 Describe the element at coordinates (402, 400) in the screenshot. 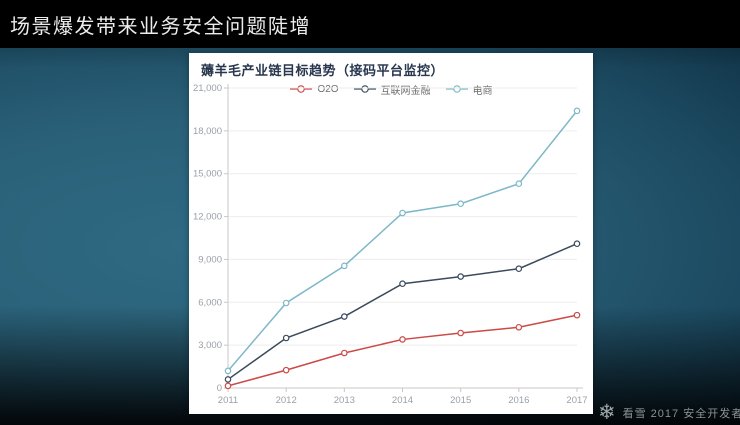

I see `x-tick-label: 2014` at that location.